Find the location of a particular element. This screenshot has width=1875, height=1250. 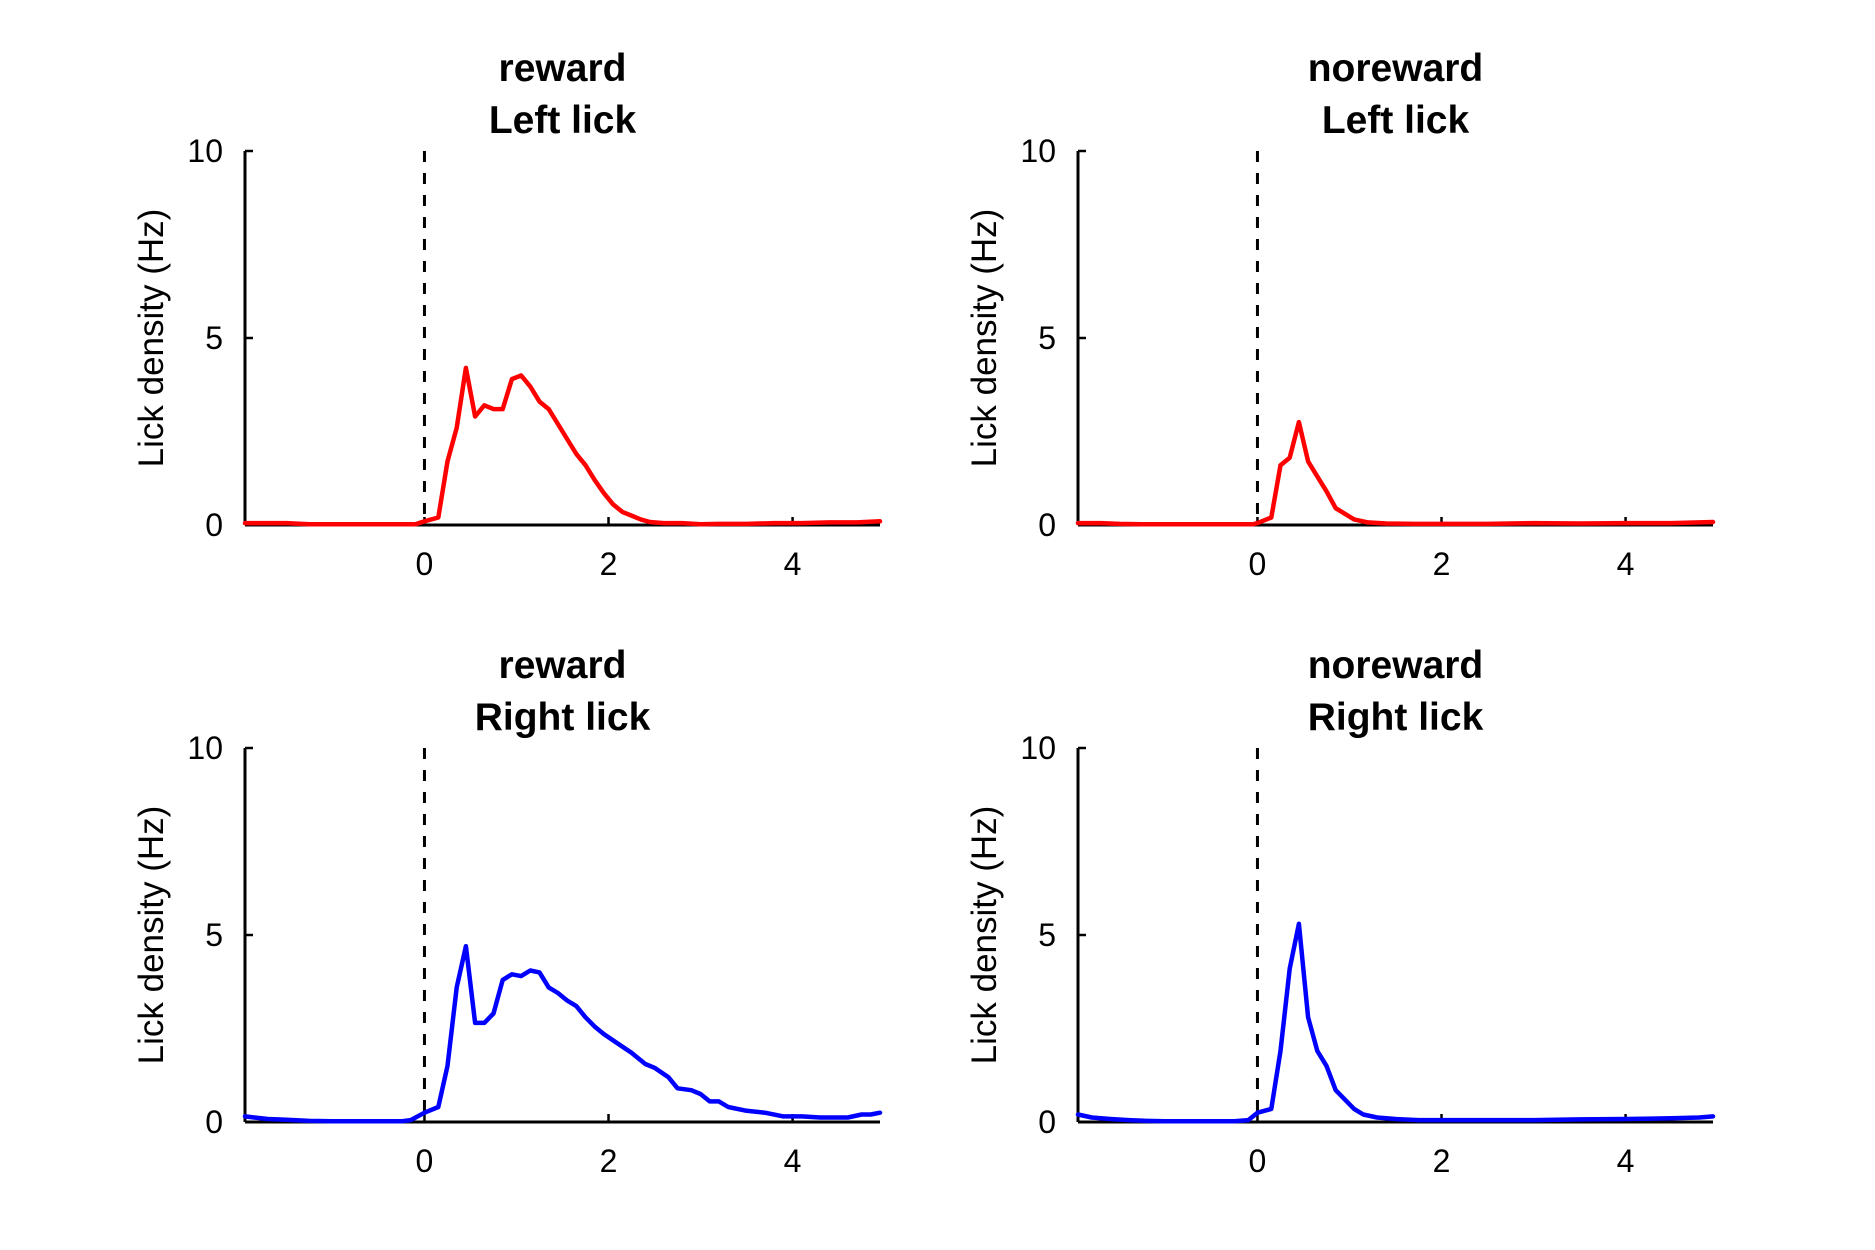

y-axis-label-reward-right: Lick density (Hz) is located at coordinates (151, 935).